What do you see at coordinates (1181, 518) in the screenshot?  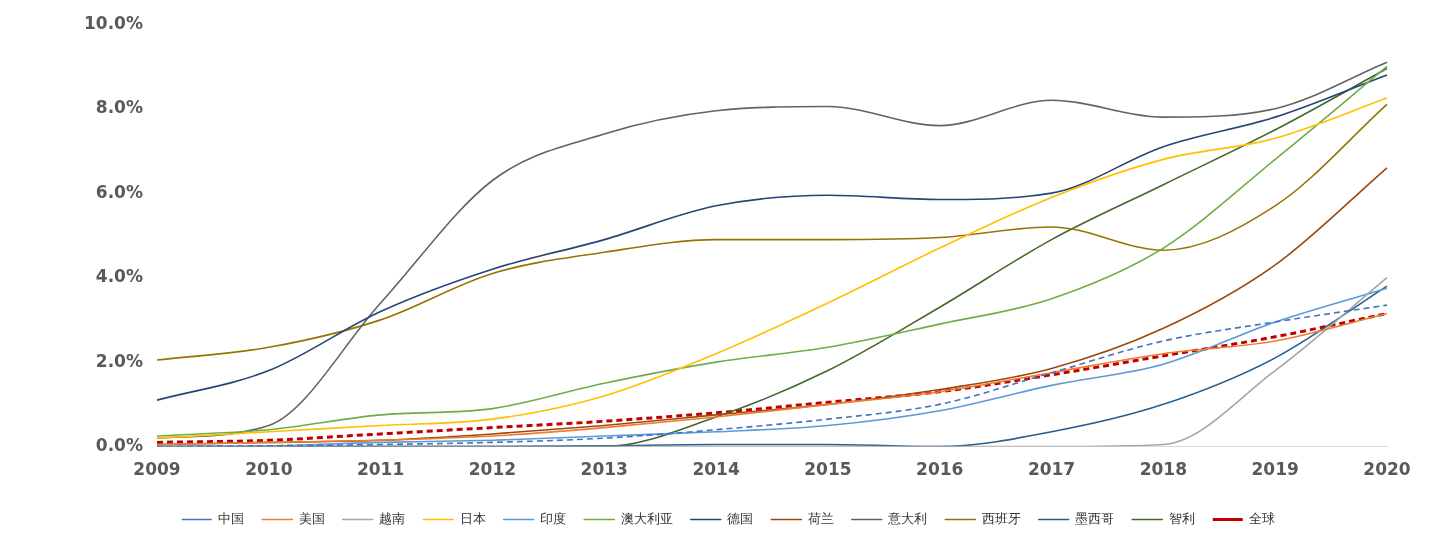 I see `legend-label: 智利` at bounding box center [1181, 518].